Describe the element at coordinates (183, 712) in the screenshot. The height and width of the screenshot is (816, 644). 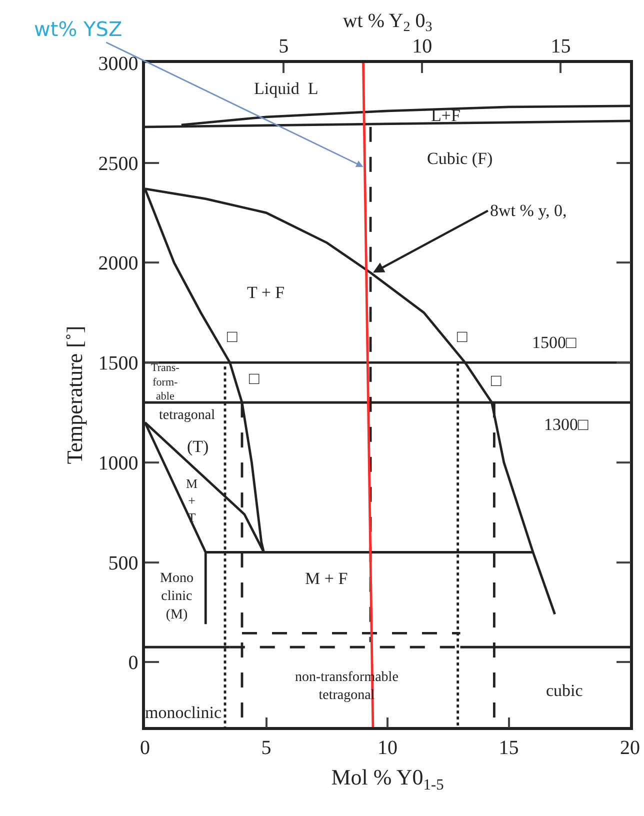
I see `annotation: monoclinic` at that location.